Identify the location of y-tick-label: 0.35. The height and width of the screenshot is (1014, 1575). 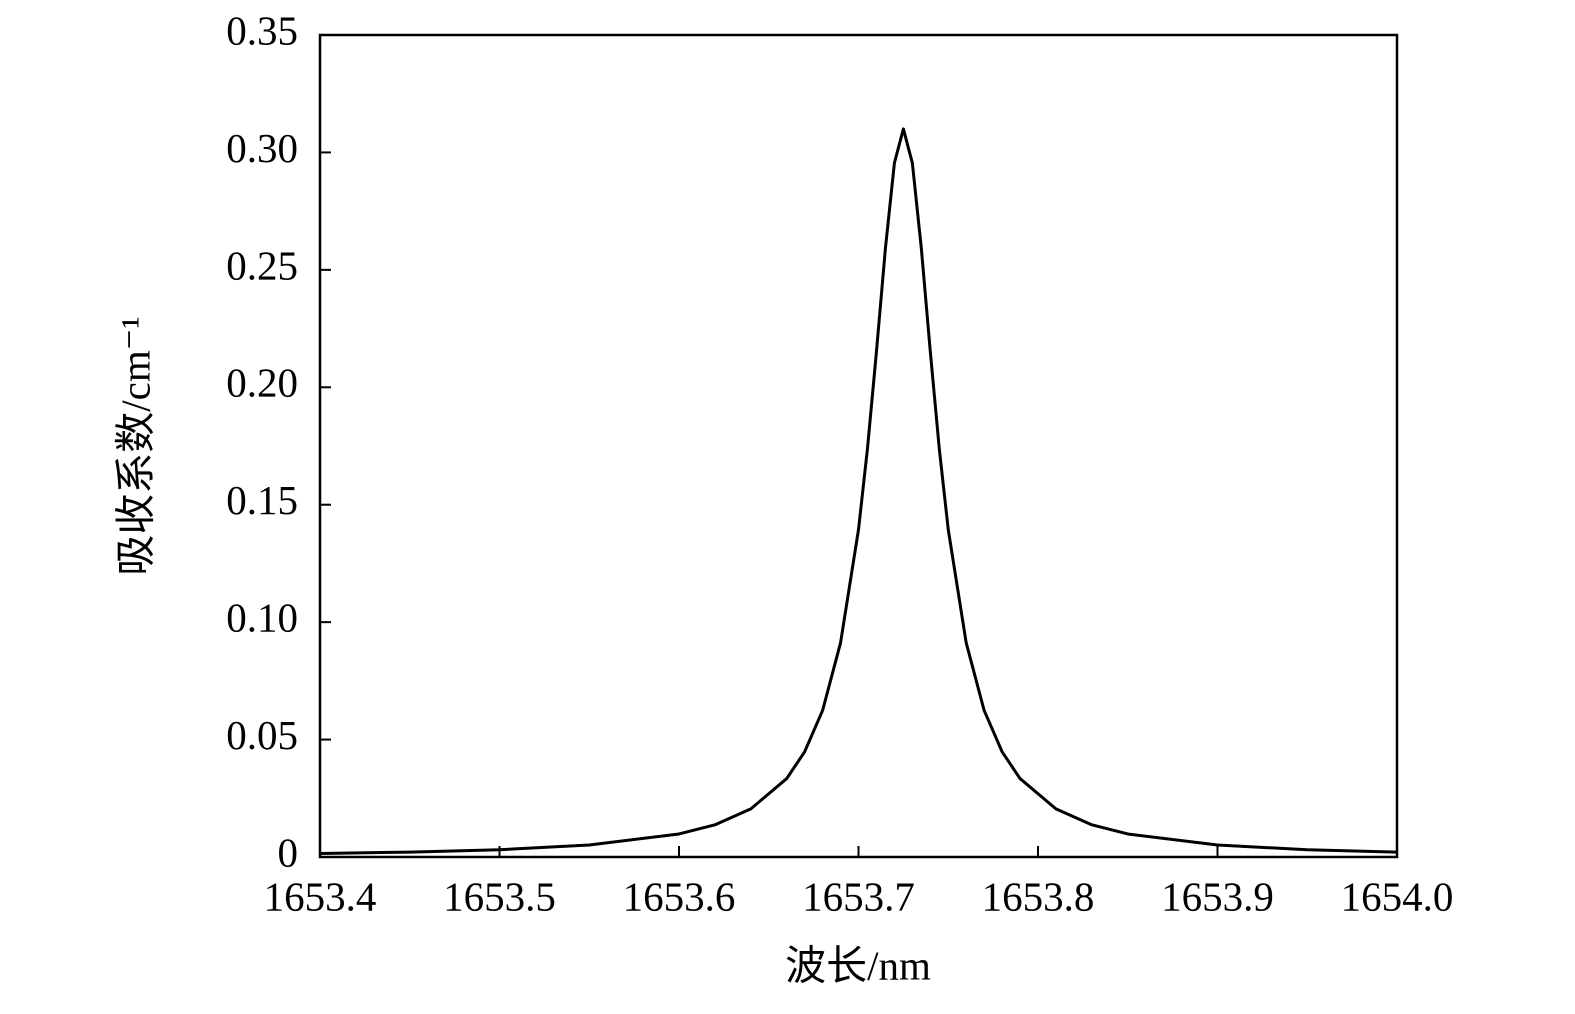
(262, 30).